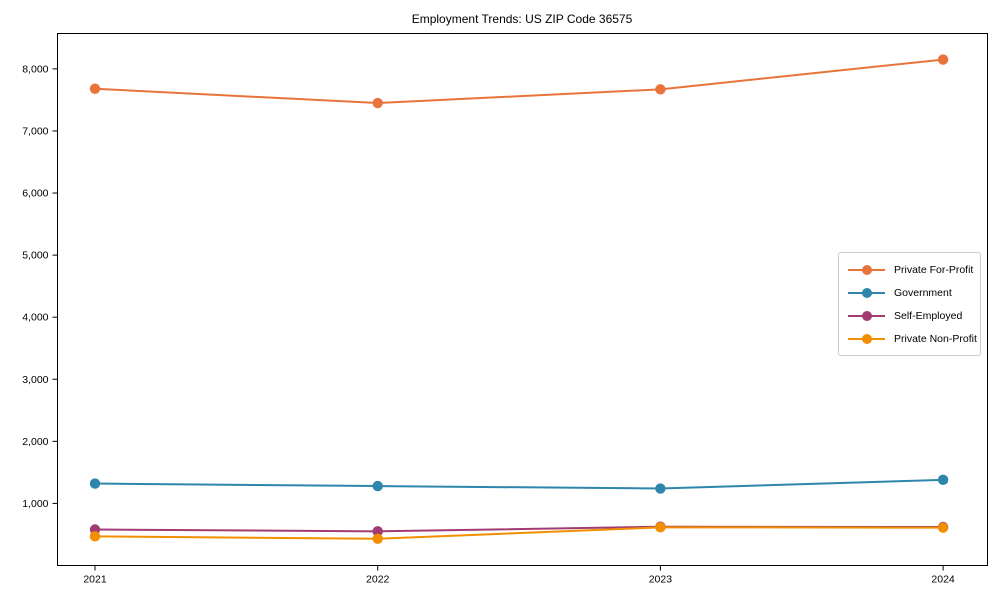 This screenshot has height=600, width=1000. I want to click on series-line-private-for-profit, so click(519, 81).